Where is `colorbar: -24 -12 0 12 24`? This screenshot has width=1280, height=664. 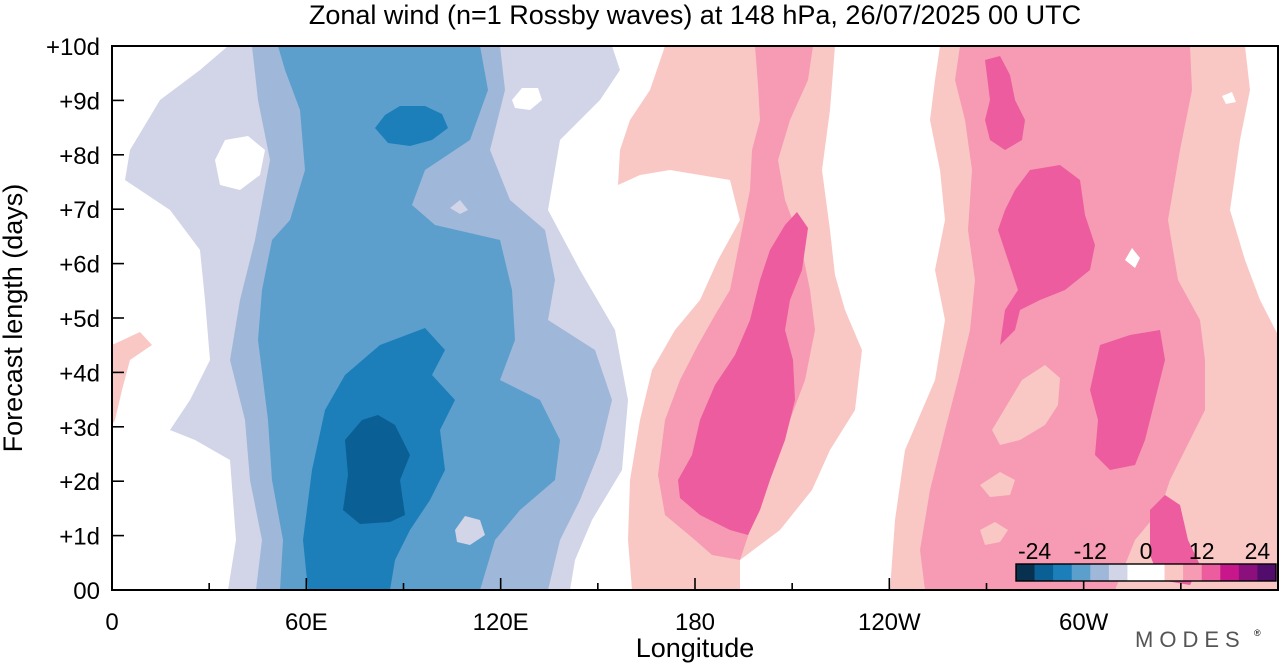 colorbar: -24 -12 0 12 24 is located at coordinates (1146, 560).